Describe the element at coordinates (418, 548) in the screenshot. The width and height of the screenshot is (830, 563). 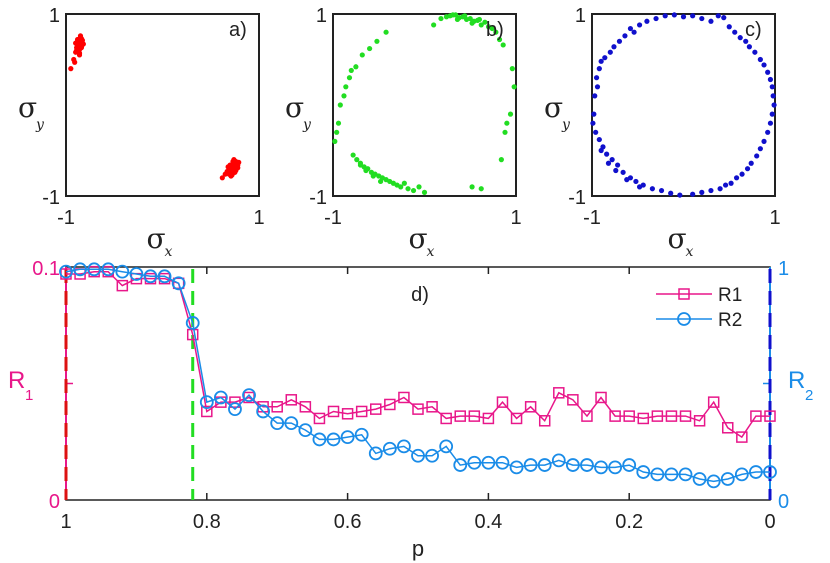
I see `x-axis-label: p` at that location.